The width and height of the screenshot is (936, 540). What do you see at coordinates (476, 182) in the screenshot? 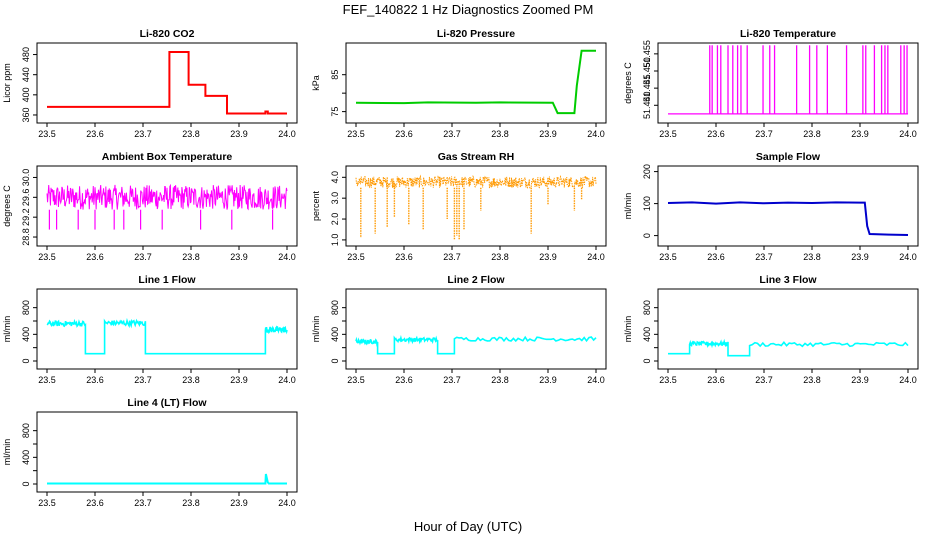
I see `series-points` at bounding box center [476, 182].